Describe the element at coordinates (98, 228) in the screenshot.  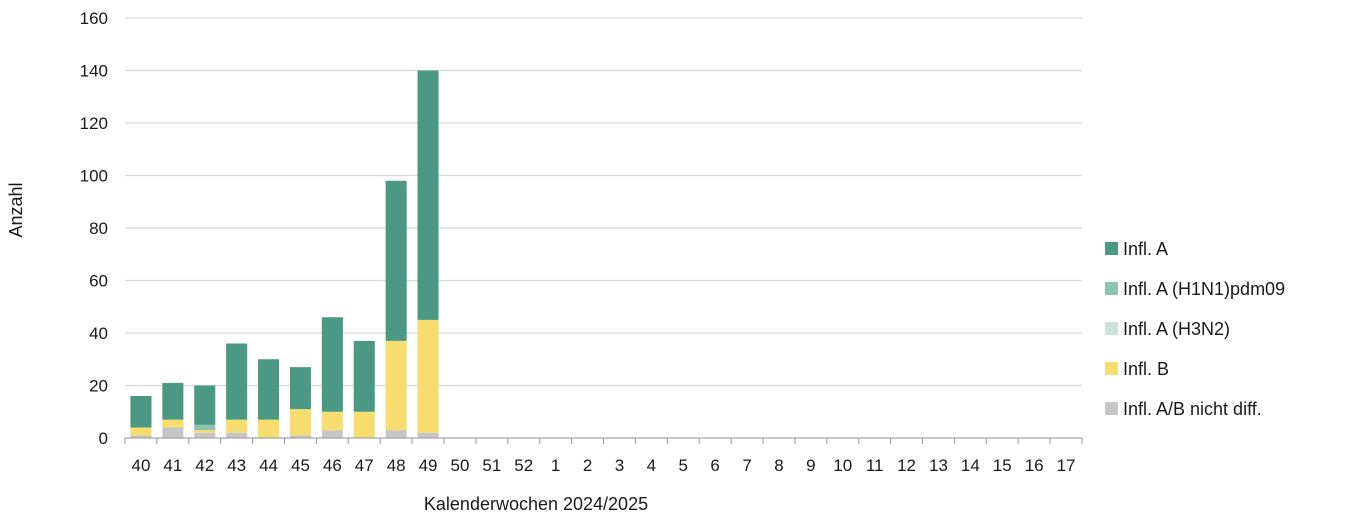
I see `y-tick-label: 80` at that location.